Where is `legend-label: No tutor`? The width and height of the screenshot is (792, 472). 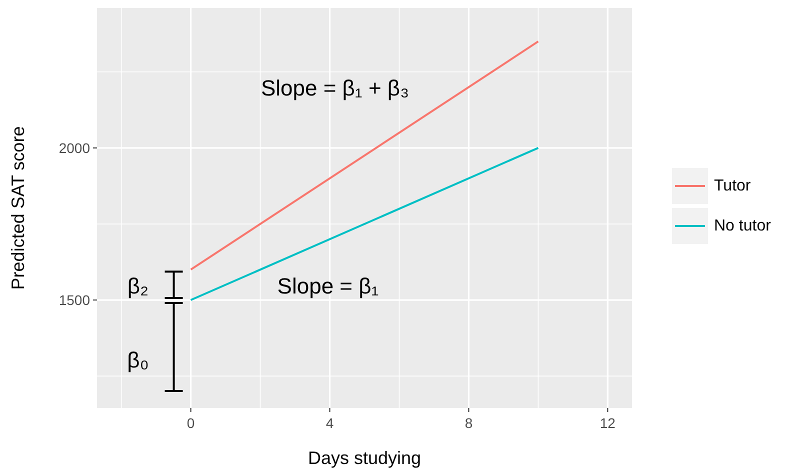 legend-label: No tutor is located at coordinates (743, 226).